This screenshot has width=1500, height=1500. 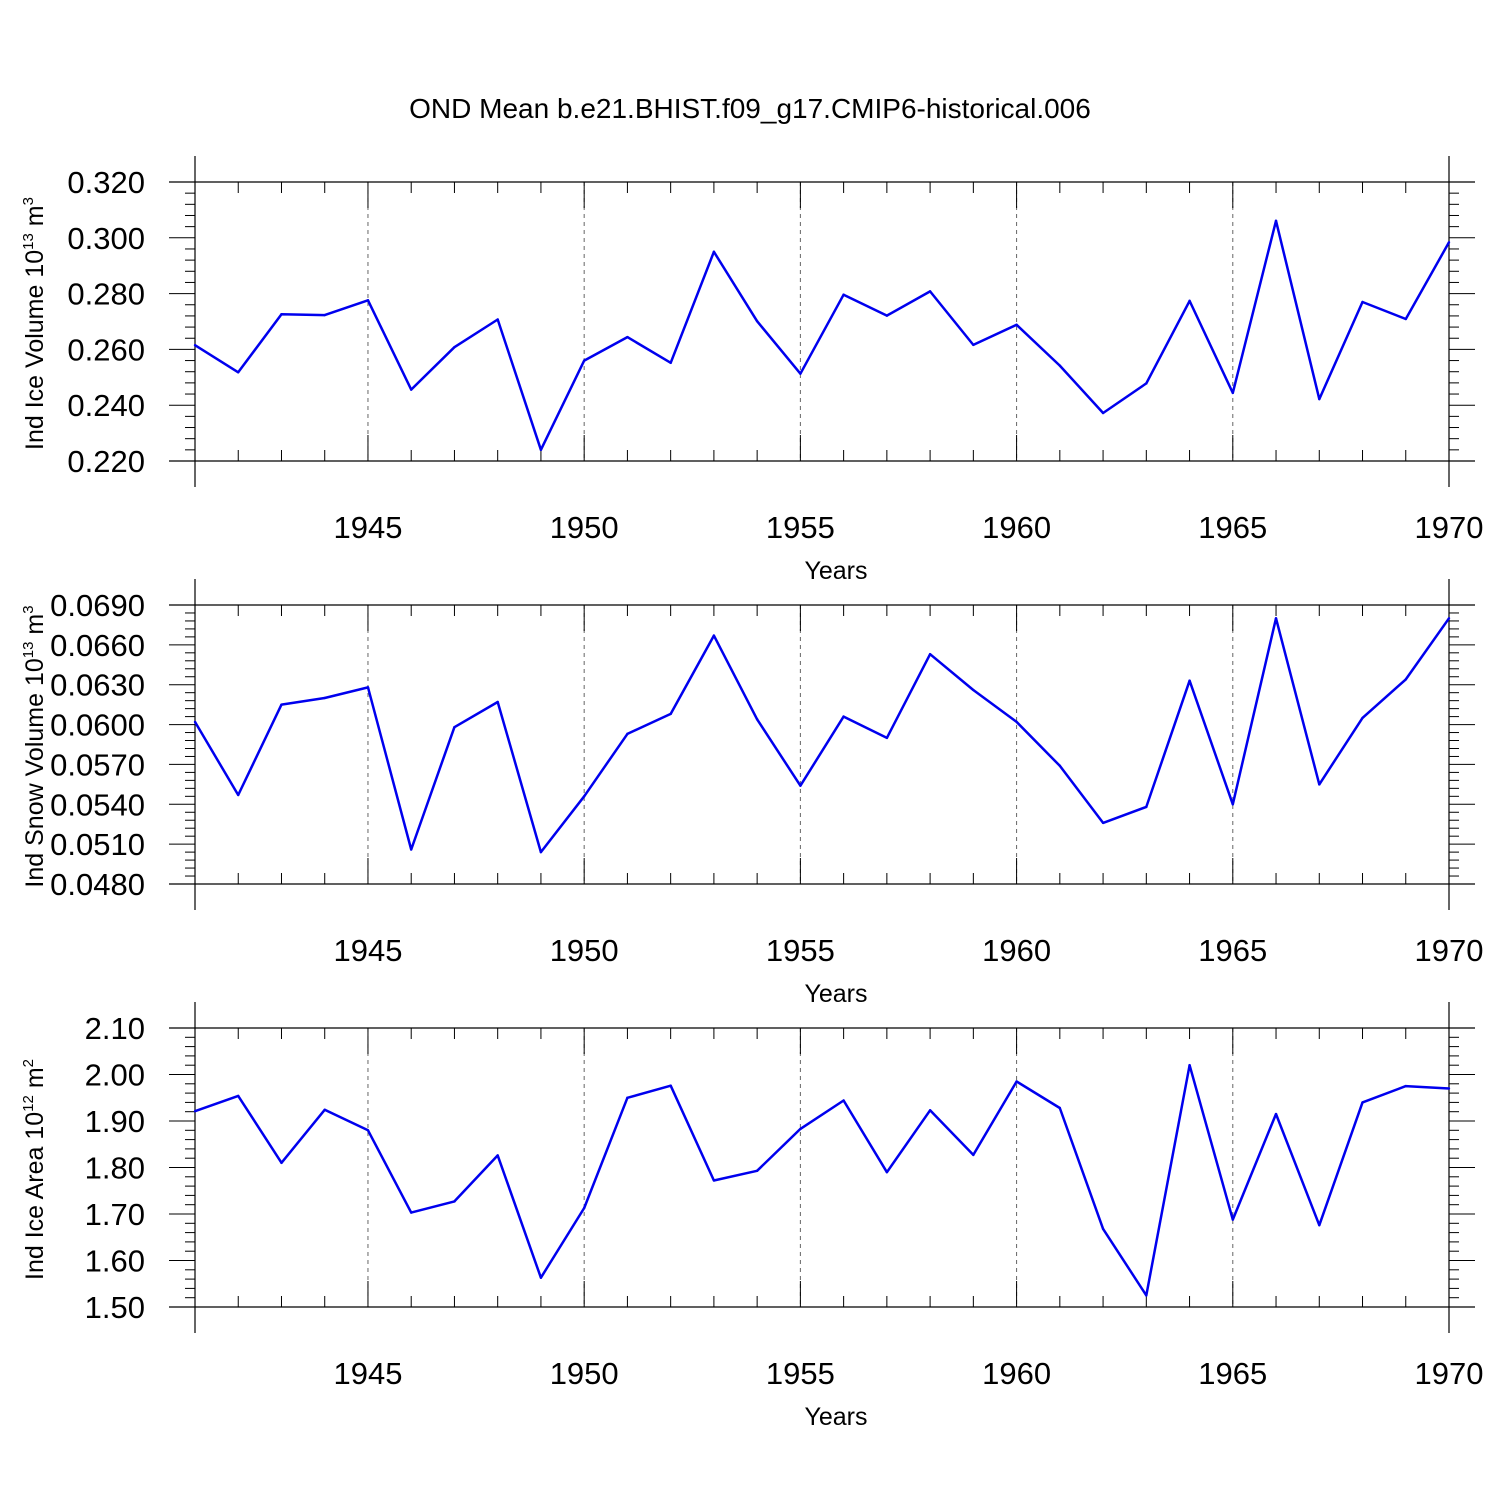 I want to click on data-point-1953, so click(x=714, y=1180).